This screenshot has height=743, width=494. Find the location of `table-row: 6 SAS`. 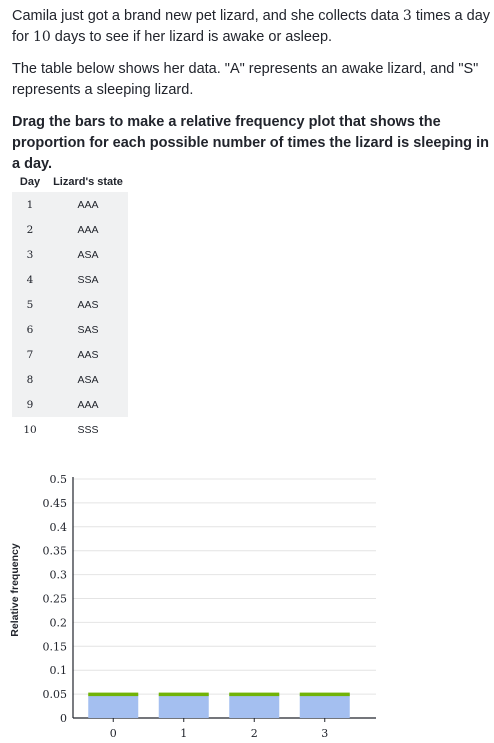

table-row: 6 SAS is located at coordinates (70, 329).